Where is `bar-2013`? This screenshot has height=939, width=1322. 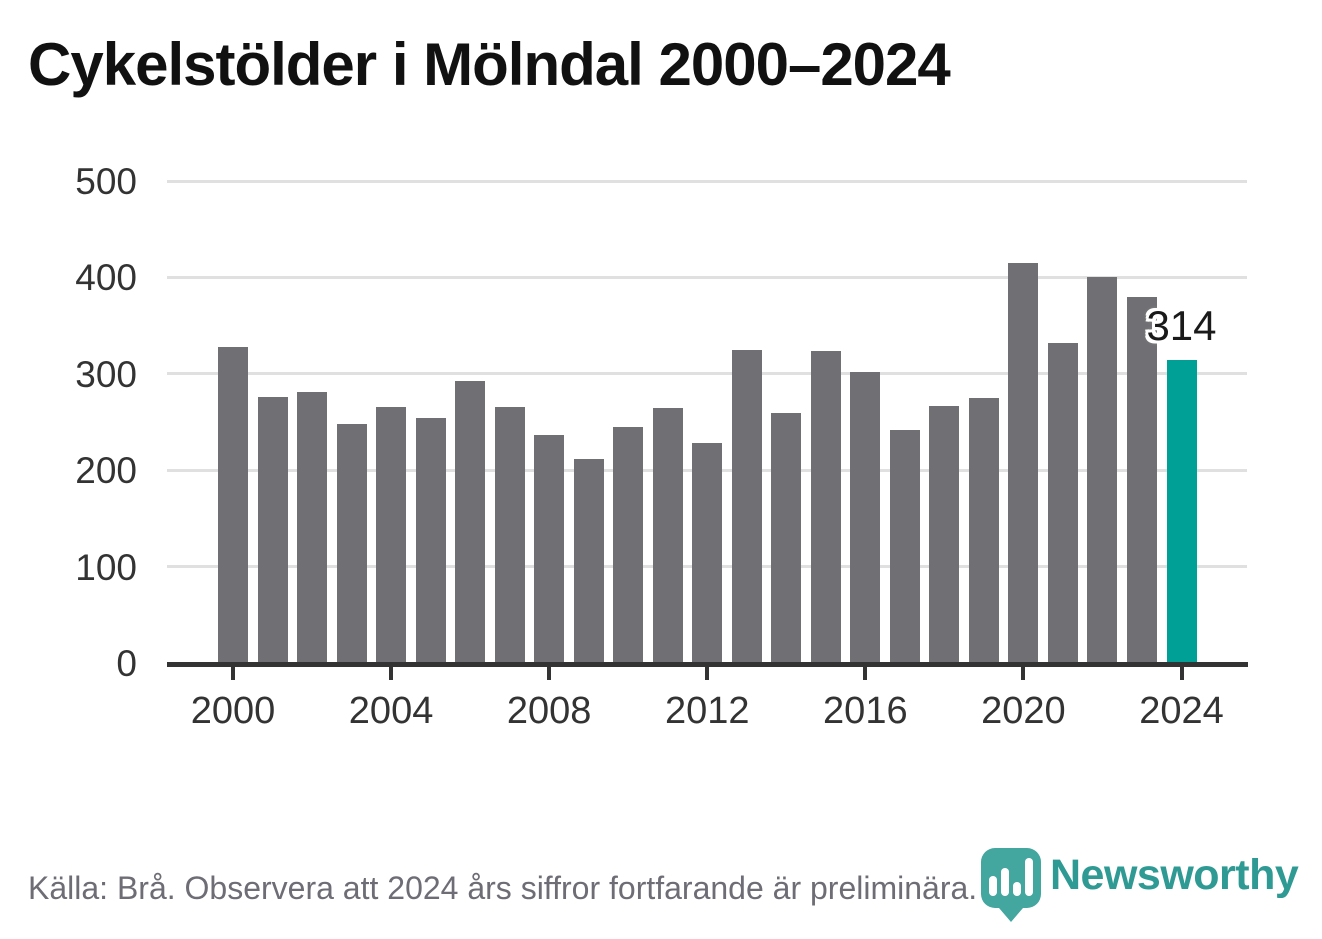
bar-2013 is located at coordinates (746, 506).